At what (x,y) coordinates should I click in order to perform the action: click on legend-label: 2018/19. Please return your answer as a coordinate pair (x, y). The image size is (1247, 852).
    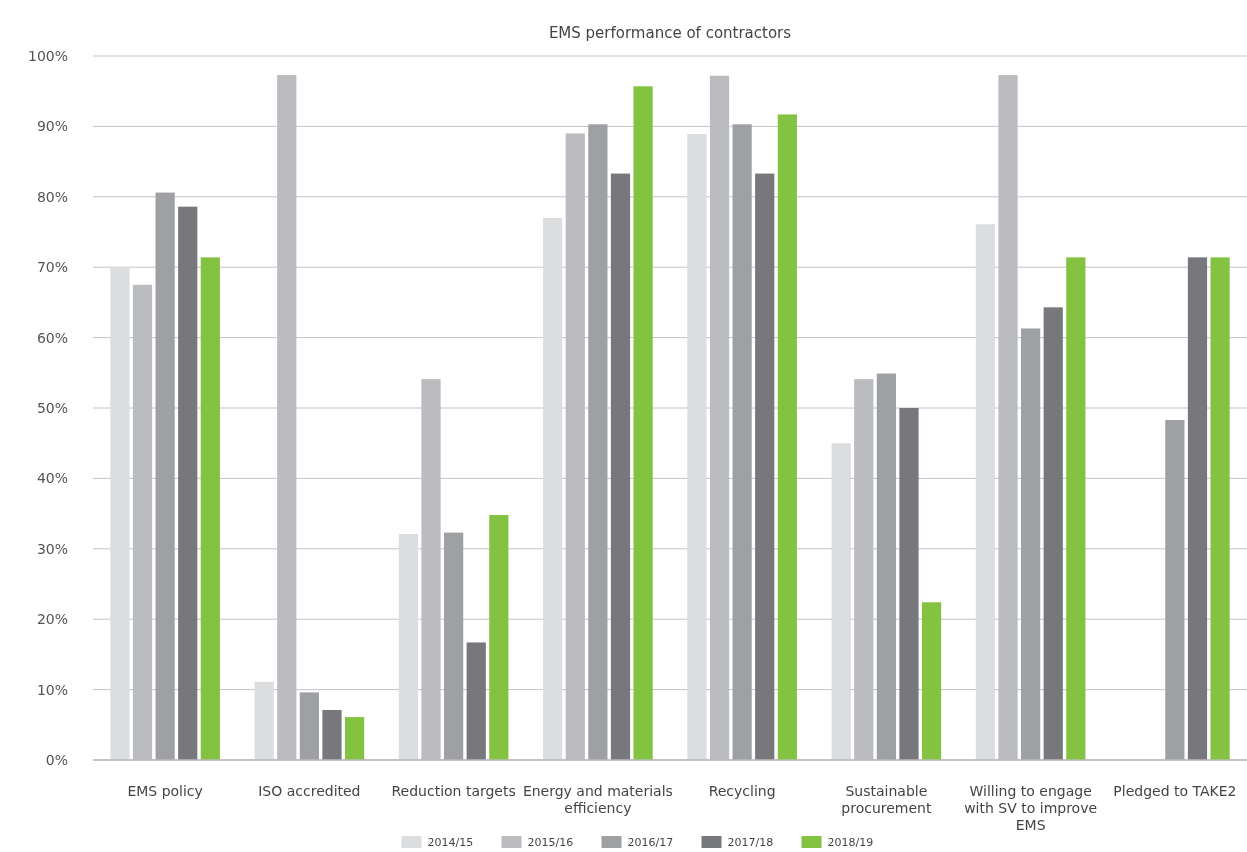
    Looking at the image, I should click on (850, 842).